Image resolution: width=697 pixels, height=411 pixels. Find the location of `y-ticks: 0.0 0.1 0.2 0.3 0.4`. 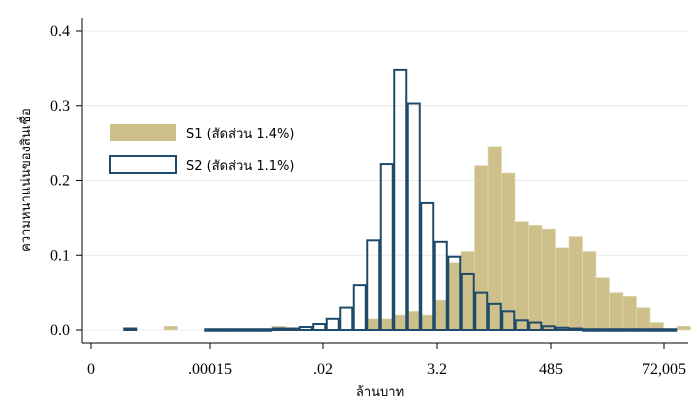

y-ticks: 0.0 0.1 0.2 0.3 0.4 is located at coordinates (66, 181).